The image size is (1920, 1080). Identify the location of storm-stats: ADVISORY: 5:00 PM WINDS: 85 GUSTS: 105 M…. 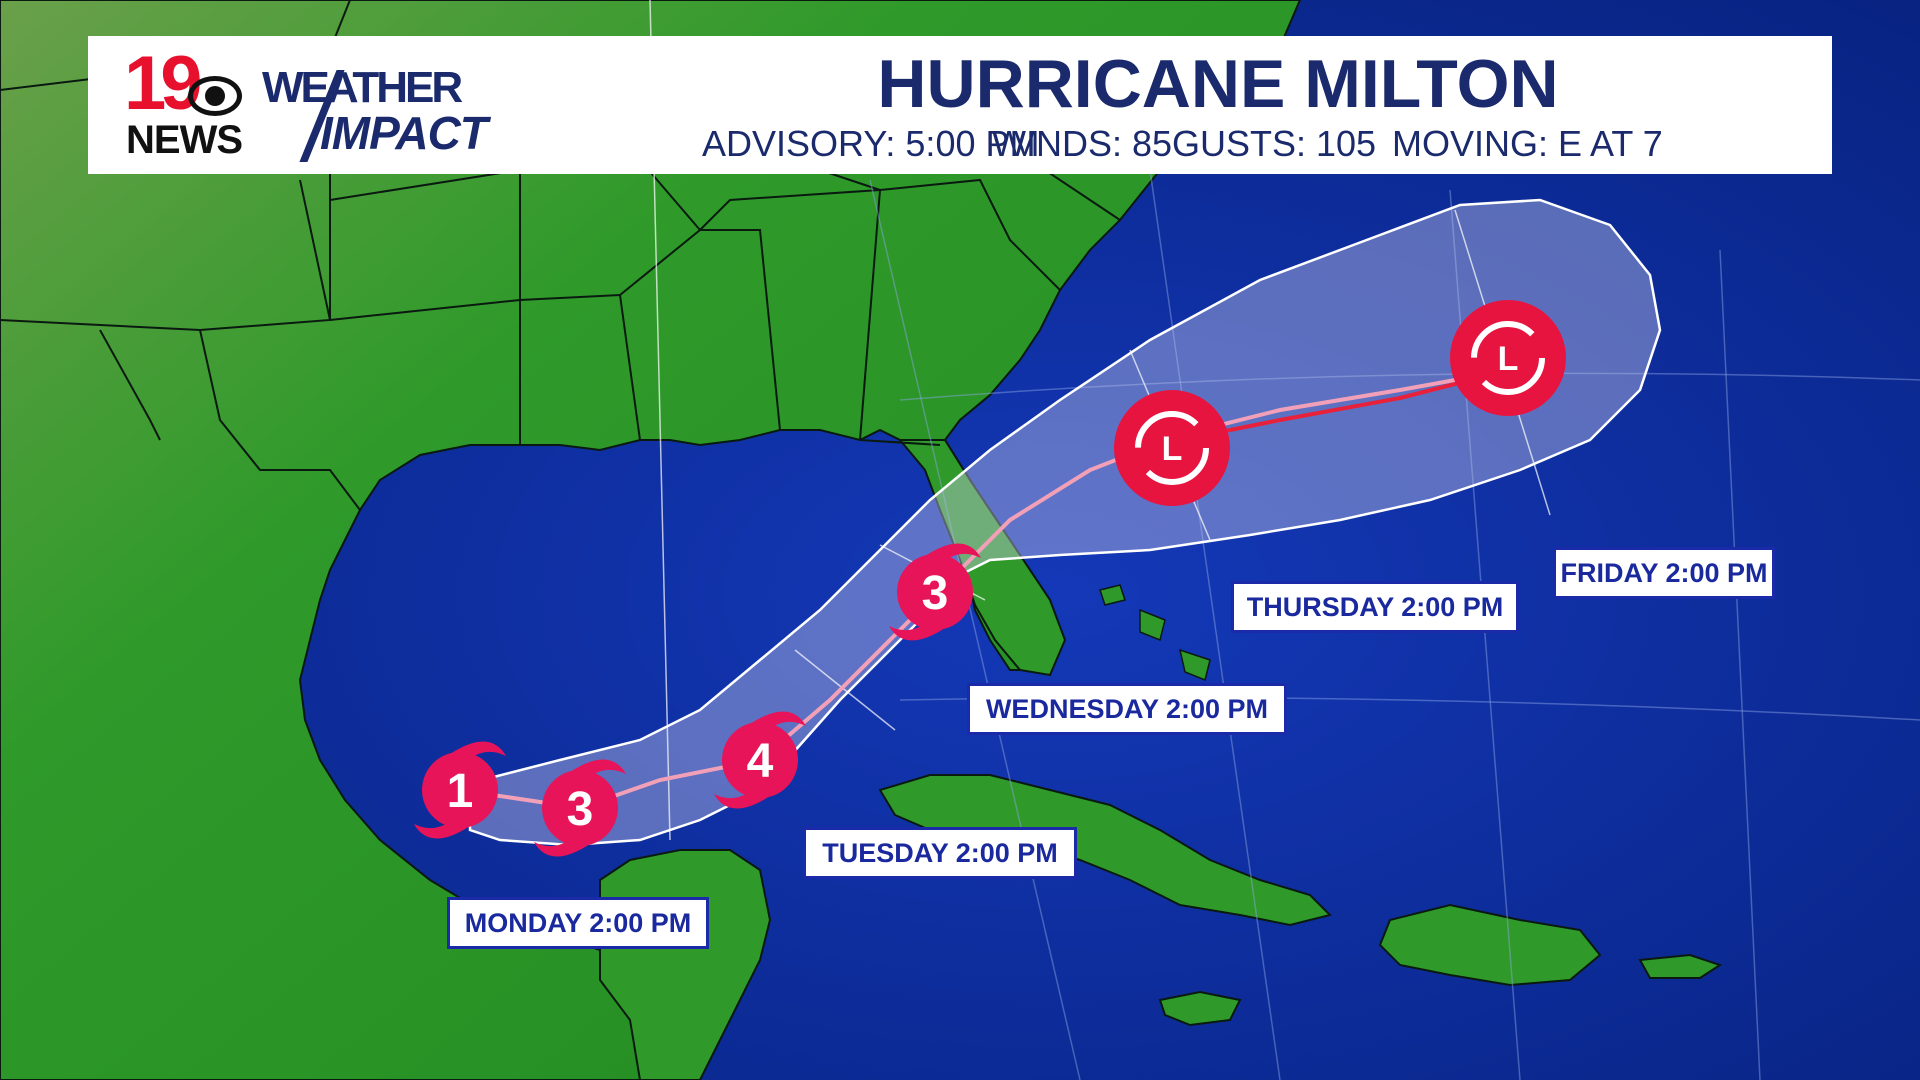
(1212, 144).